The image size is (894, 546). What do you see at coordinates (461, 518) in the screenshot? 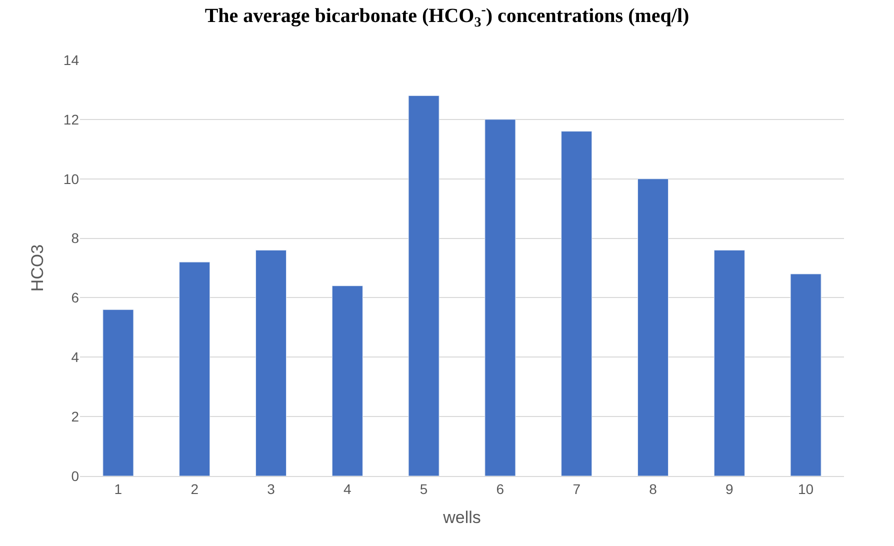
I see `x-axis-title: wells` at bounding box center [461, 518].